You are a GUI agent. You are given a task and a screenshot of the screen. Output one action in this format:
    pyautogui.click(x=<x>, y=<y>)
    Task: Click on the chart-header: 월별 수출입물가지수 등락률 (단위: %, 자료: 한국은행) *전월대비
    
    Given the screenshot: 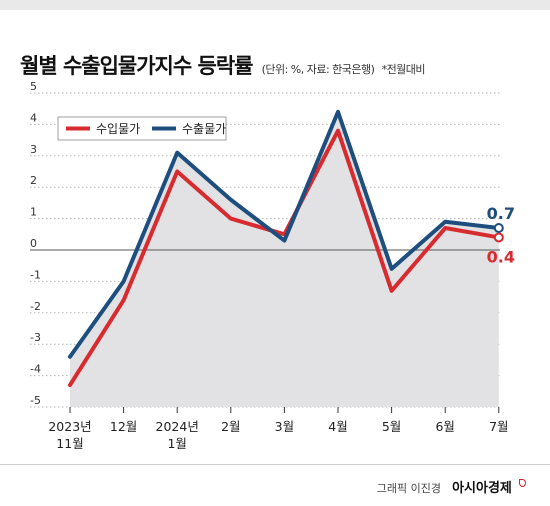 What is the action you would take?
    pyautogui.click(x=223, y=65)
    